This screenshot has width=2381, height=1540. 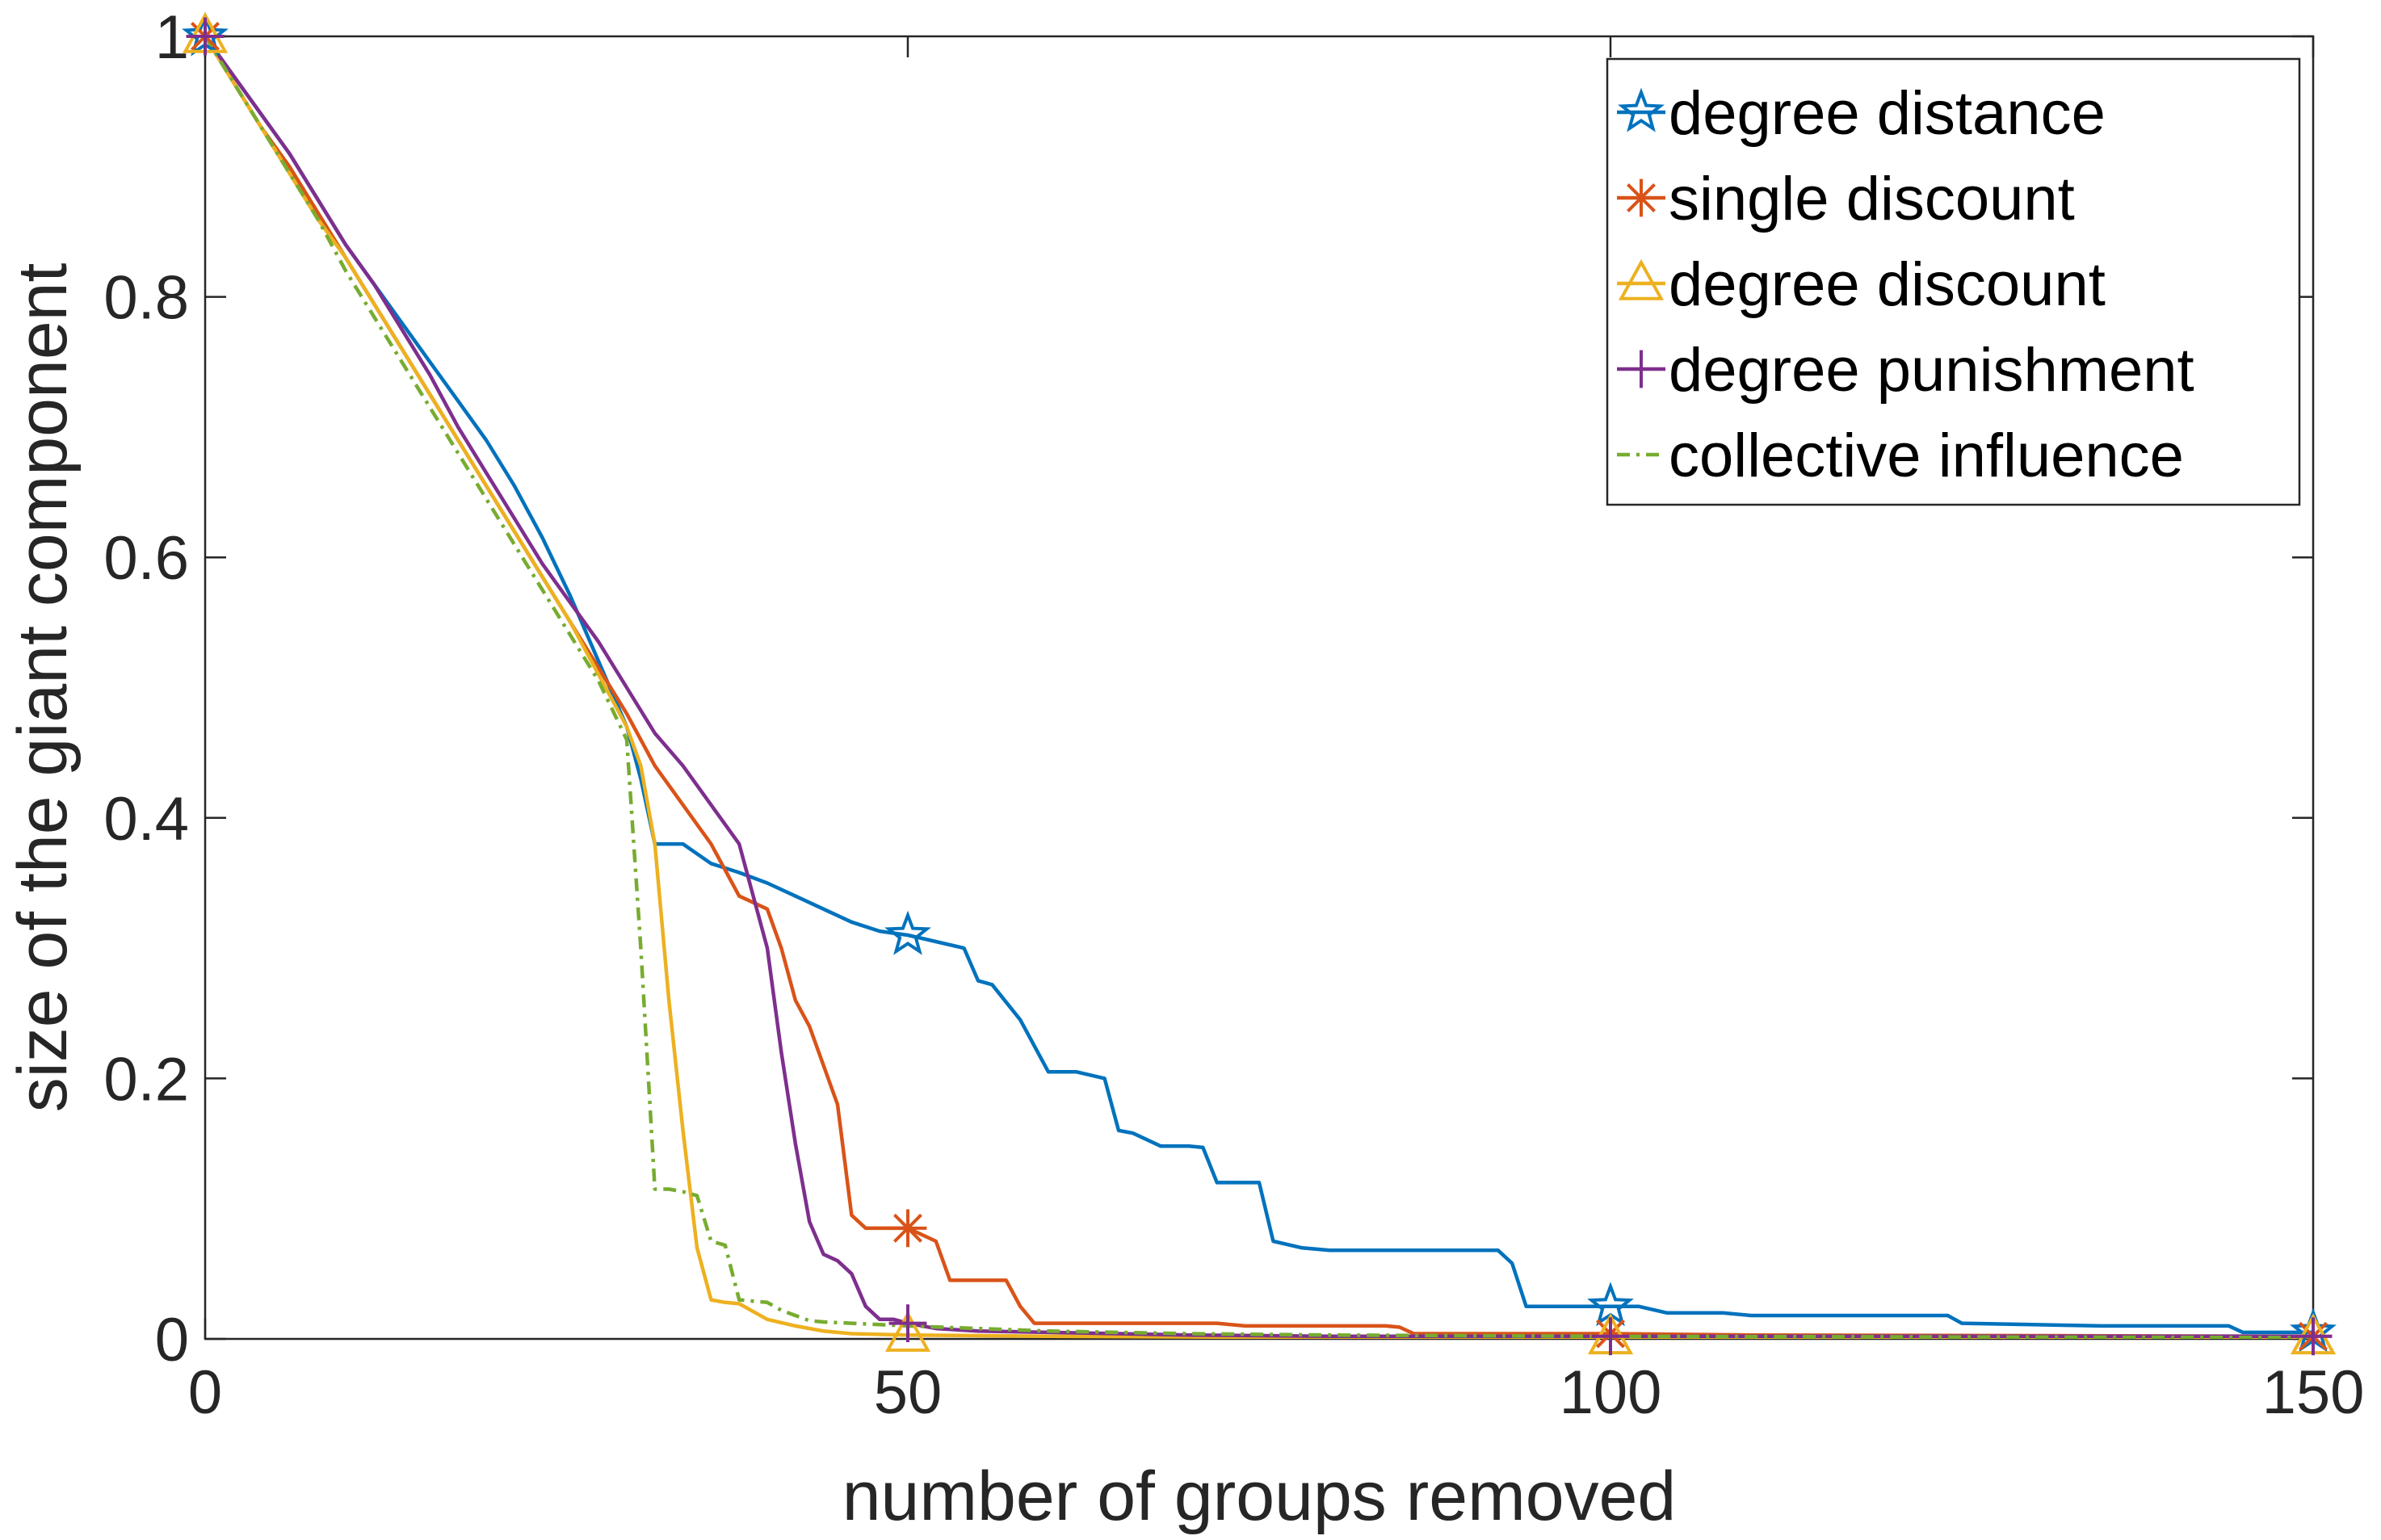 I want to click on legend-box, so click(x=1953, y=281).